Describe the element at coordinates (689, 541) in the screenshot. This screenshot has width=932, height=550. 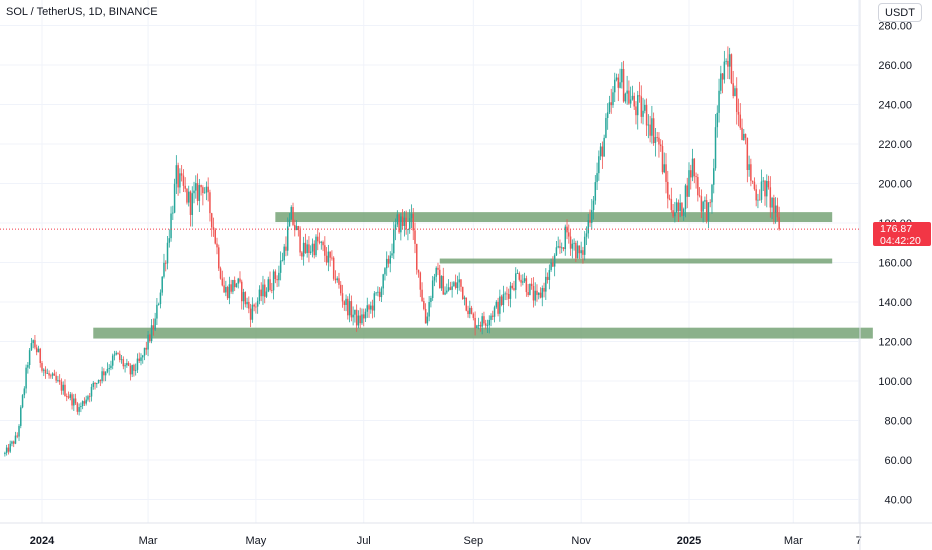
I see `x-tick-label: 2025` at that location.